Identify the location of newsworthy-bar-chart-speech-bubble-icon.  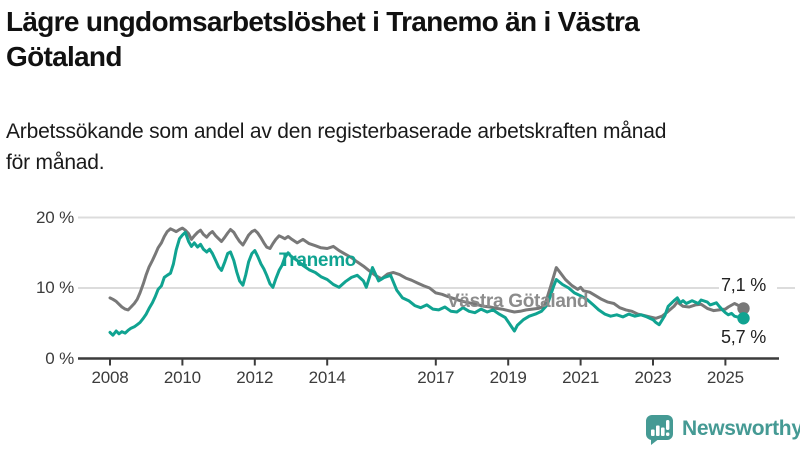
(659, 430).